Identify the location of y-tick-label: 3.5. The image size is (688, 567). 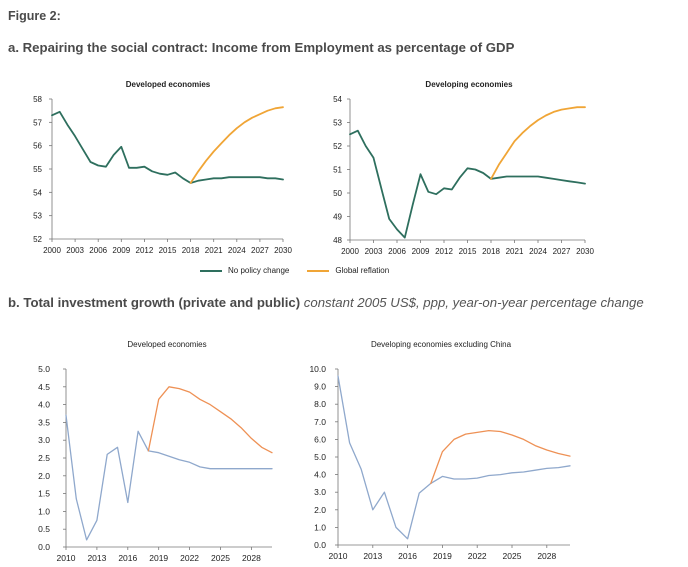
(44, 422).